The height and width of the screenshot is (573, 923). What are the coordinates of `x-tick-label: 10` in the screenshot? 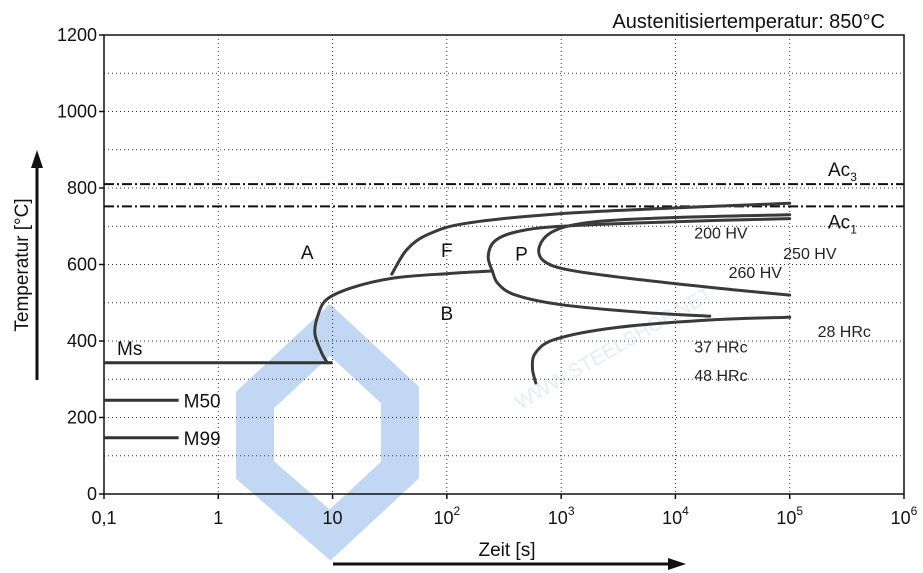 It's located at (333, 518).